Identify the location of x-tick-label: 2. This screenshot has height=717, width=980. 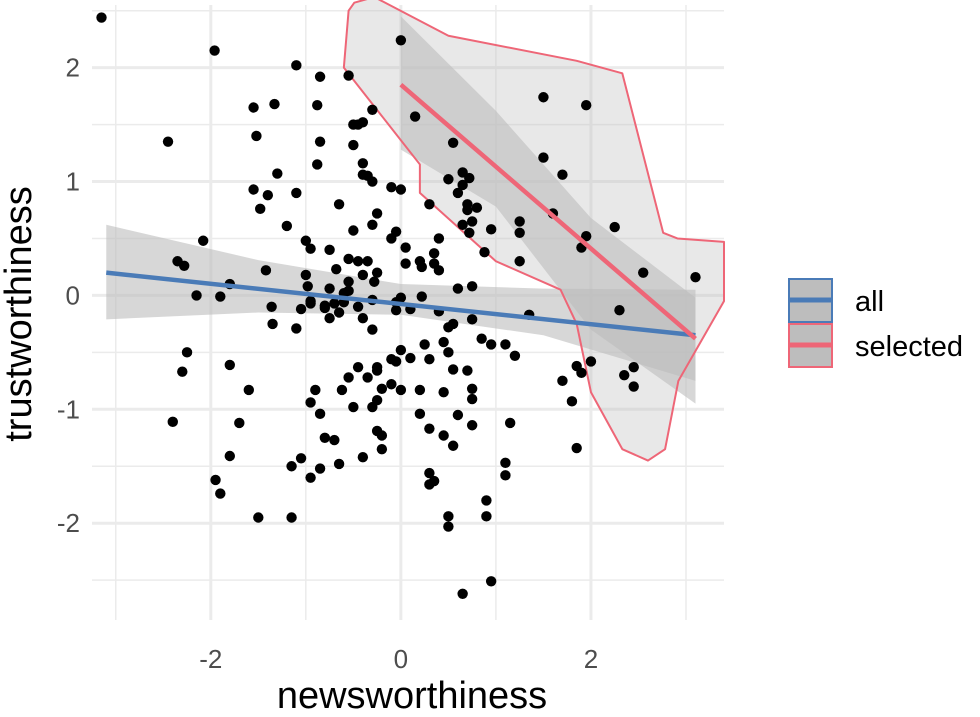
(591, 659).